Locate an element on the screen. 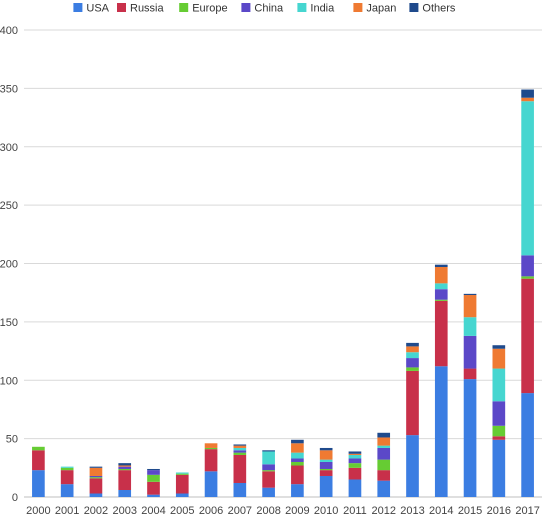 The width and height of the screenshot is (545, 518). legend-swatch is located at coordinates (78, 7).